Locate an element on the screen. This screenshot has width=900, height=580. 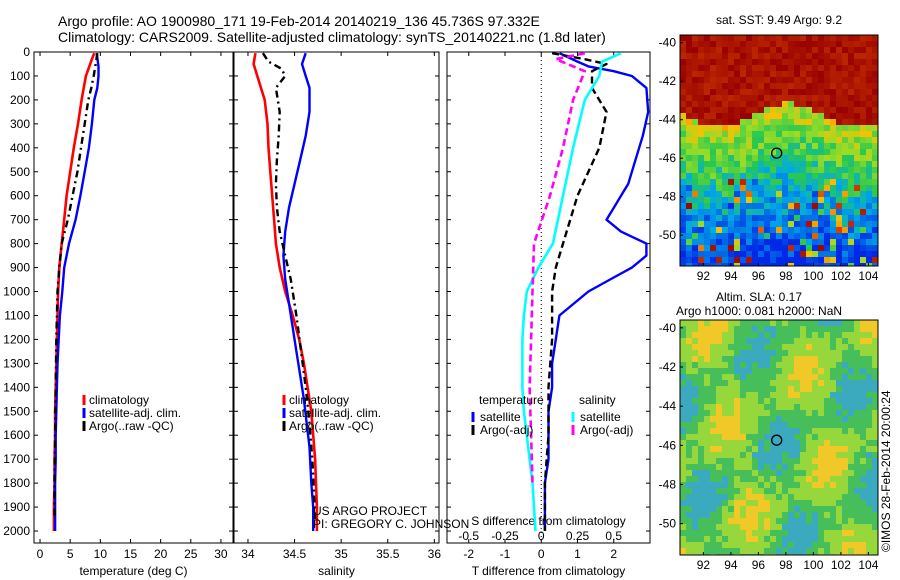
y-tick-label: 700 is located at coordinates (20, 220).